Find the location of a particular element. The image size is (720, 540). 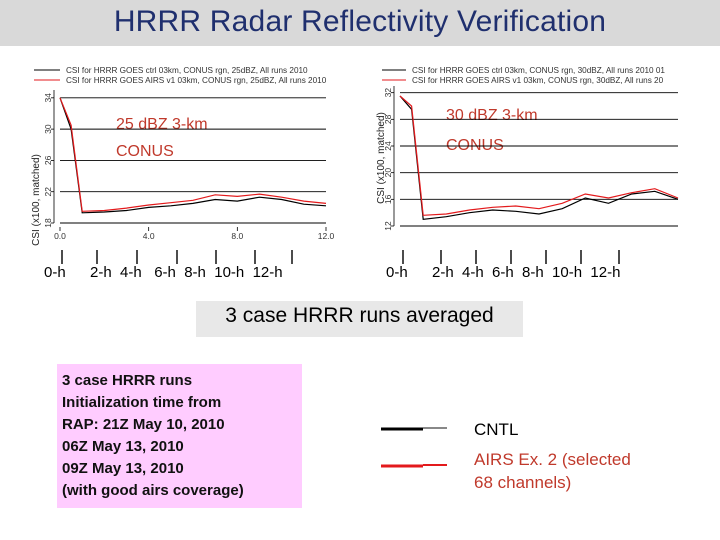

y-tick-label: 28 is located at coordinates (388, 119).